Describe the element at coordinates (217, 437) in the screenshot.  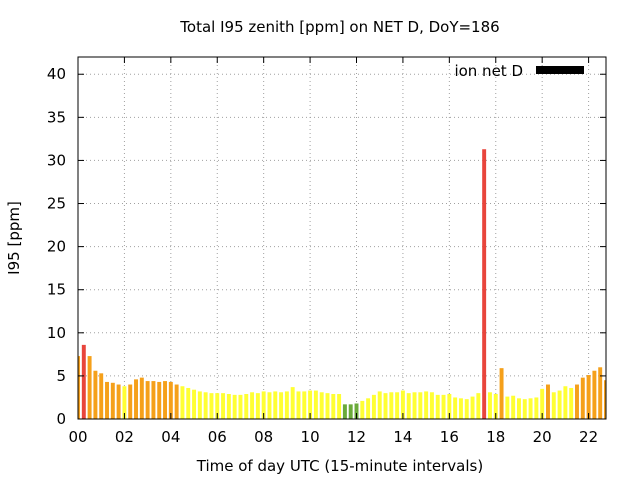
I see `x-tick-label: 06` at that location.